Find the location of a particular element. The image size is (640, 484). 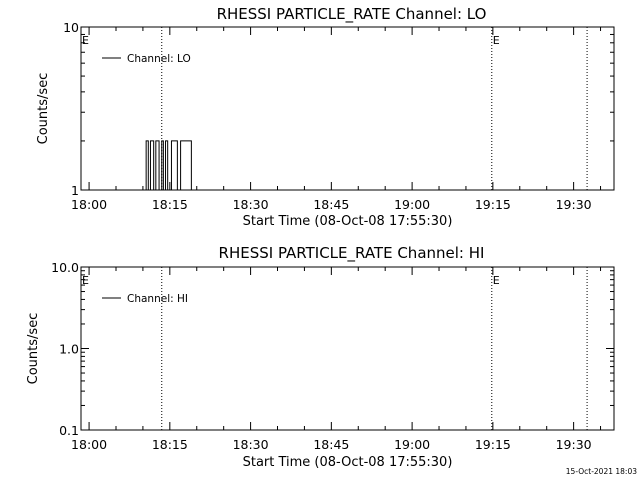

lo-y-tick-label: 10 is located at coordinates (71, 27).